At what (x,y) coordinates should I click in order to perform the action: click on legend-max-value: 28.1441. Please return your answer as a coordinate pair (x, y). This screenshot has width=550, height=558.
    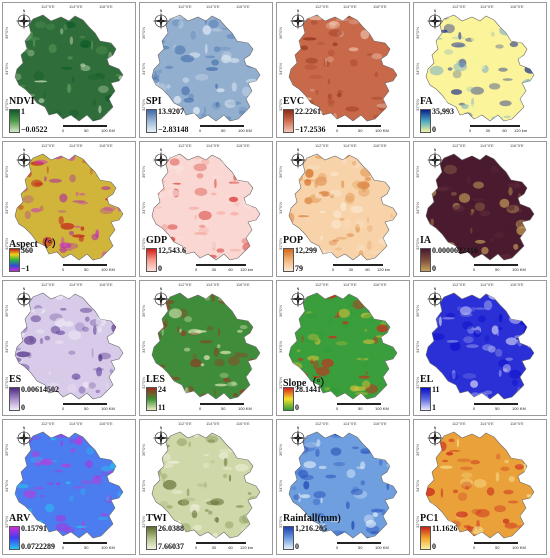
    Looking at the image, I should click on (308, 389).